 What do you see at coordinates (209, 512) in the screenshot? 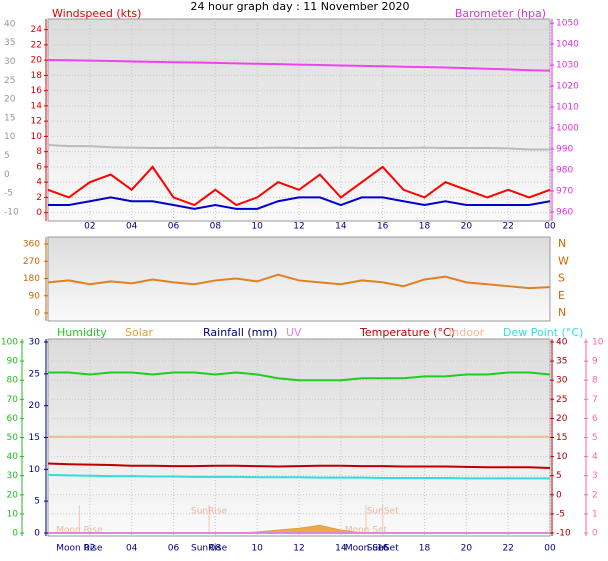
I see `annotation: SunRise` at bounding box center [209, 512].